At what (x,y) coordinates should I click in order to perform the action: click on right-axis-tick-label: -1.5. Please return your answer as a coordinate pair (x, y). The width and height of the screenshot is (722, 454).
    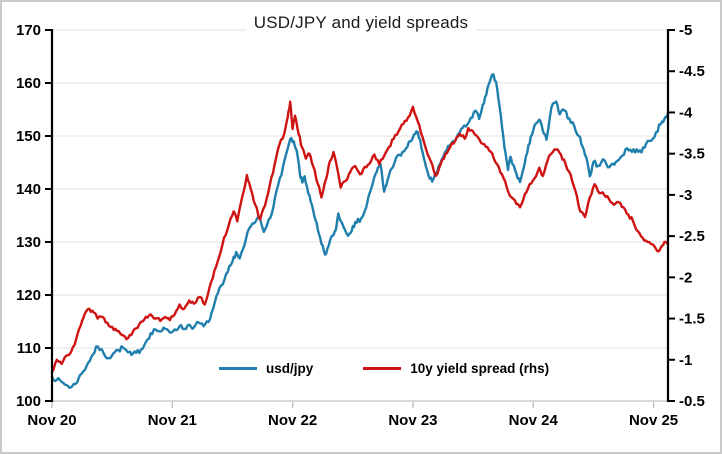
    Looking at the image, I should click on (692, 319).